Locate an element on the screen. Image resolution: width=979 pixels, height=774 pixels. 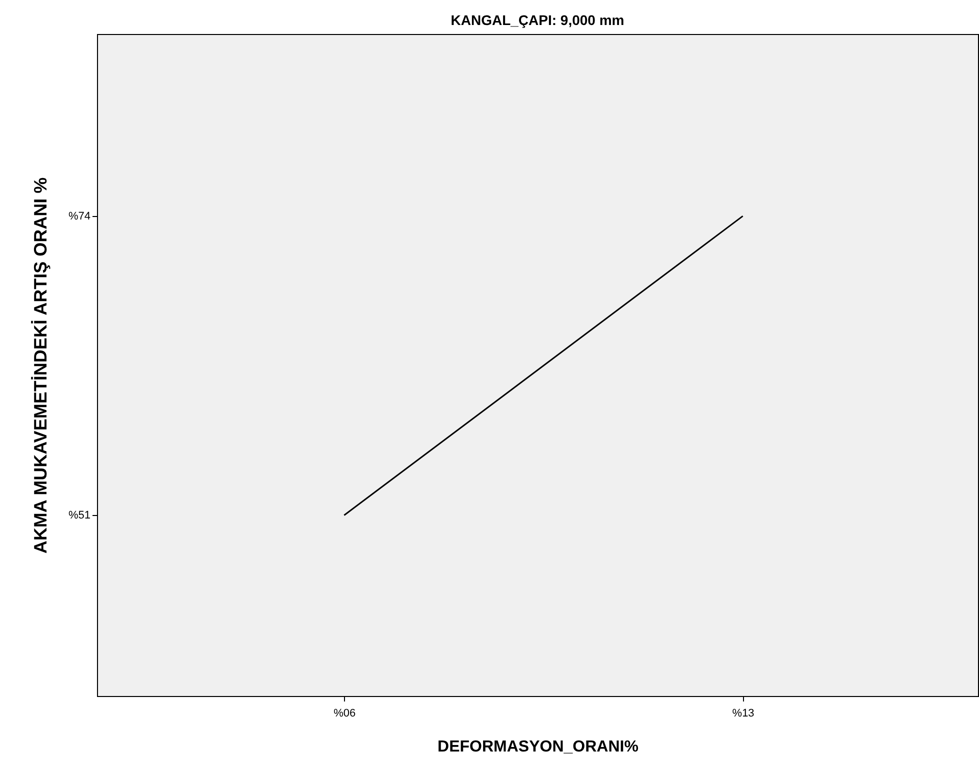
chart-title: KANGAL_ÇAPI: 9,000 mm is located at coordinates (537, 20).